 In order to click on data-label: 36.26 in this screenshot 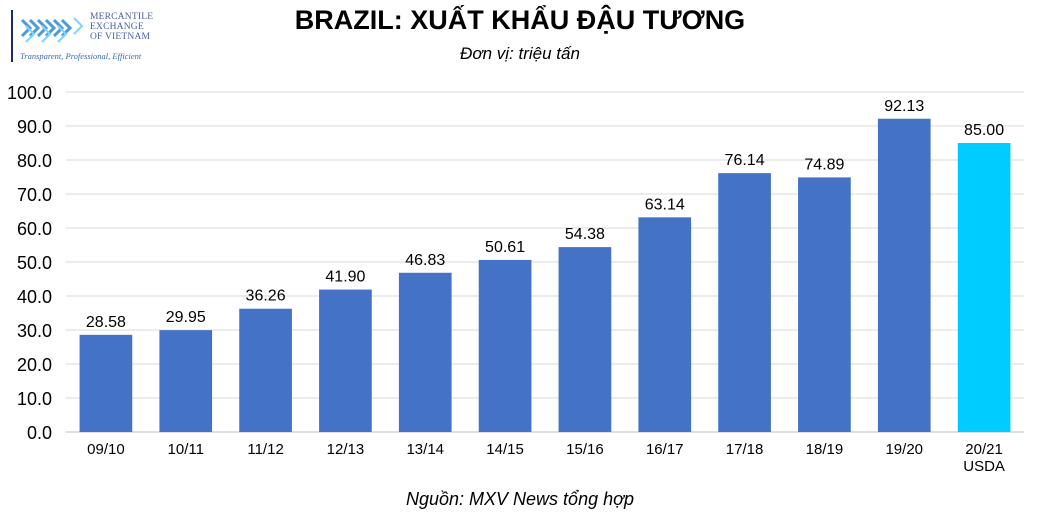, I will do `click(266, 296)`.